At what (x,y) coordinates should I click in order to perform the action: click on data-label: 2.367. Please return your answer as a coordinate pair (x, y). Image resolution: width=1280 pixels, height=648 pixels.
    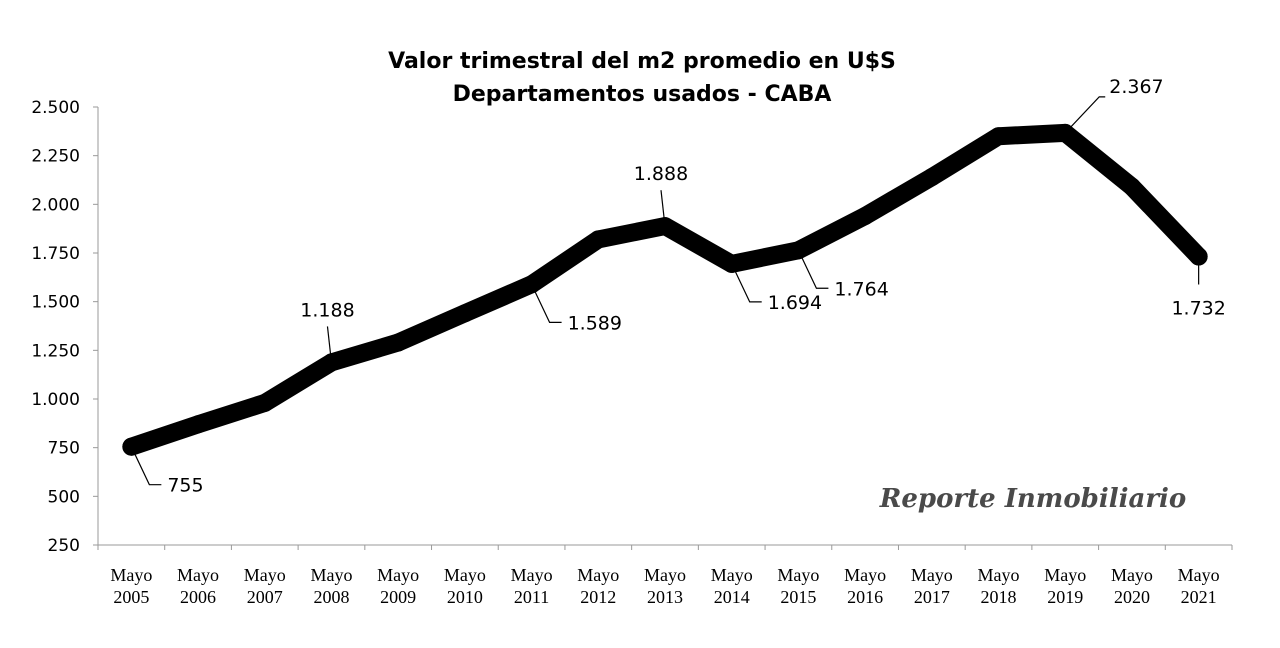
    Looking at the image, I should click on (1136, 87).